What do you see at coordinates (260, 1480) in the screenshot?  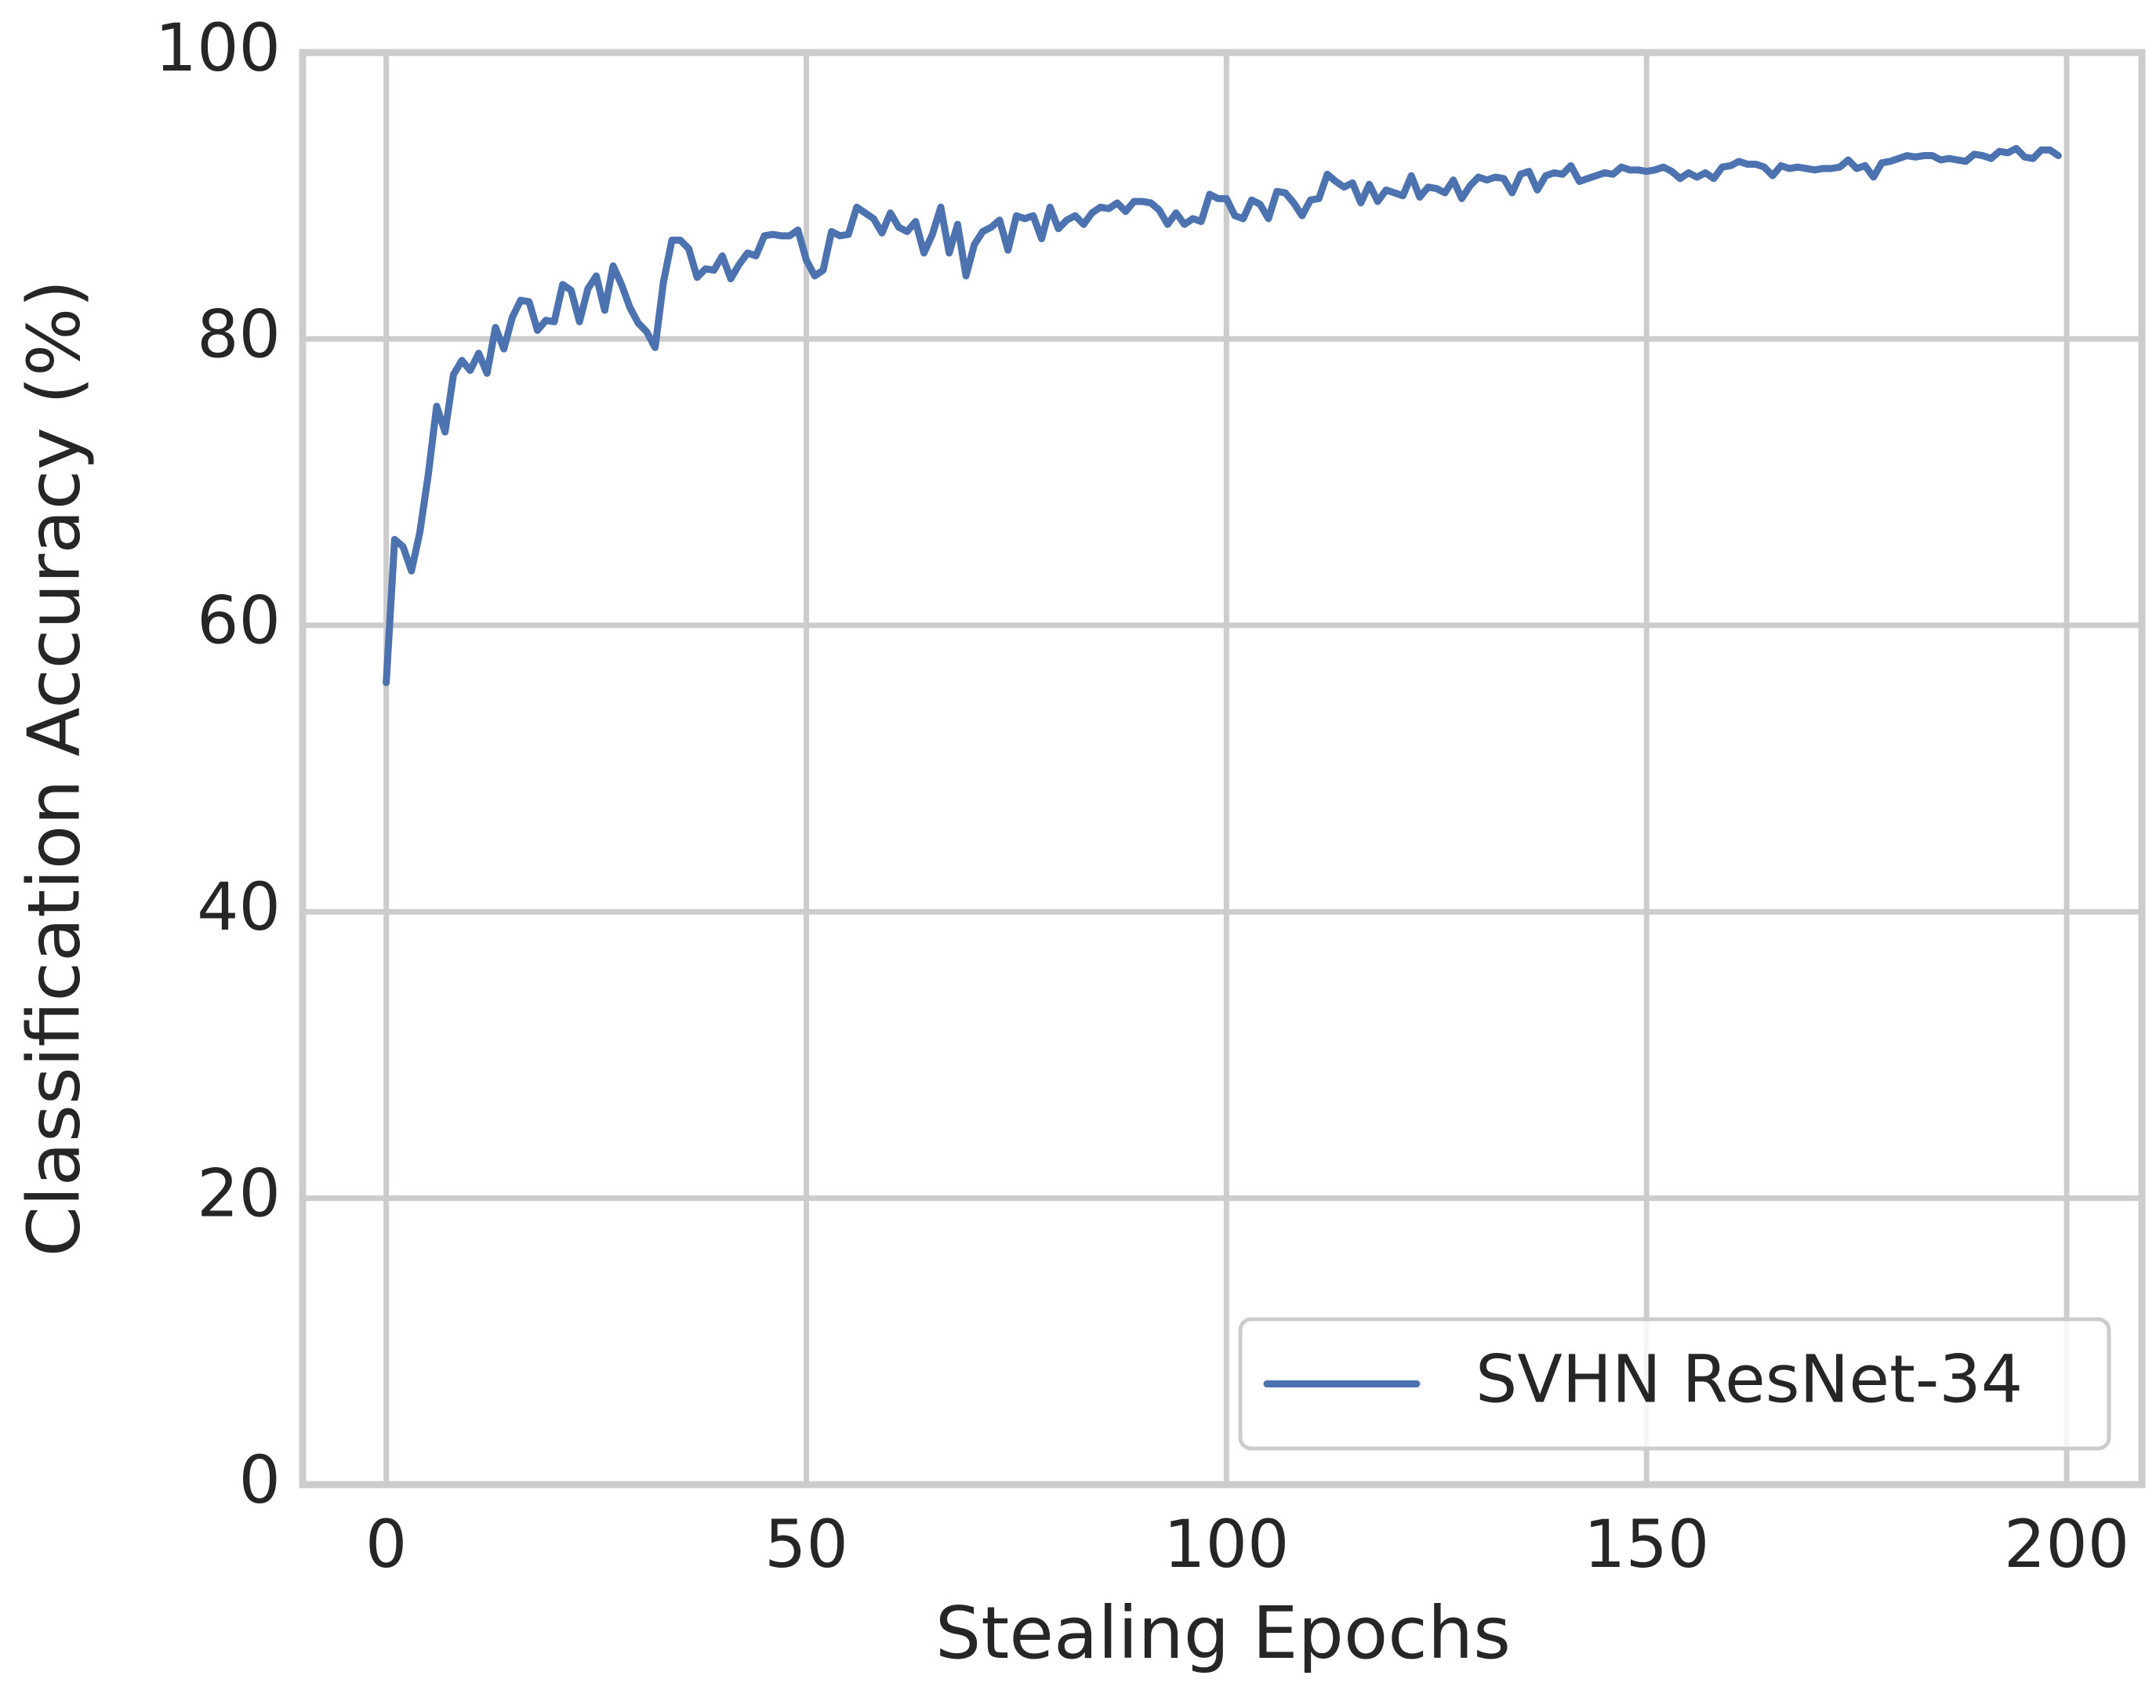 I see `y-tick-label: 0` at bounding box center [260, 1480].